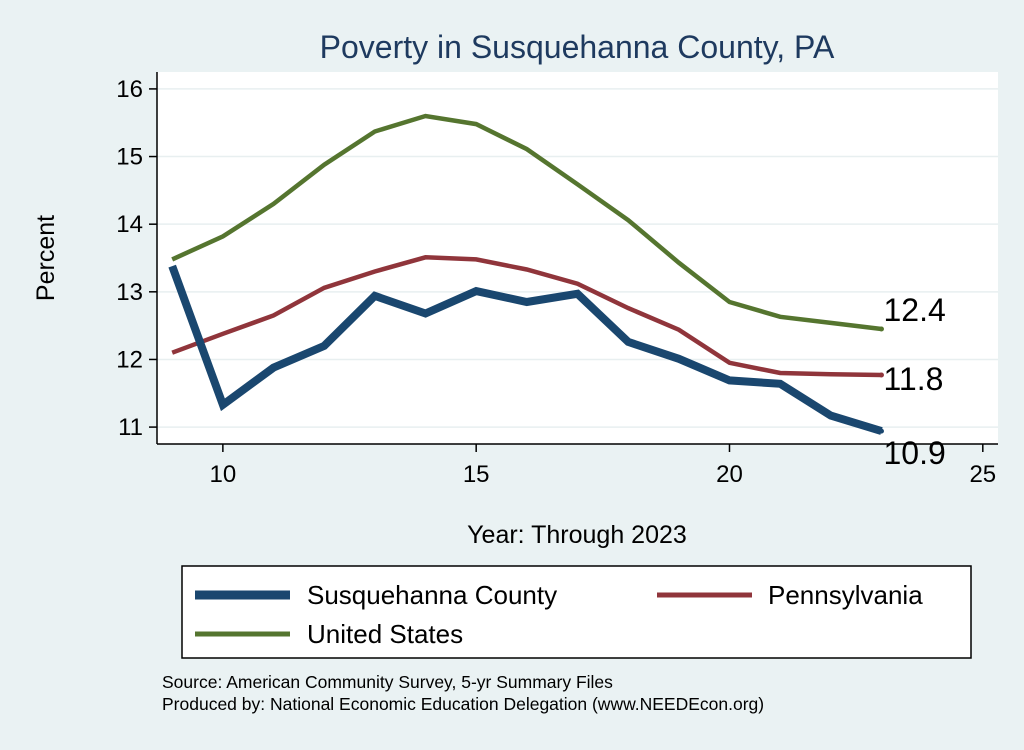  Describe the element at coordinates (914, 453) in the screenshot. I see `end-label-susquehanna-county: 10.9` at that location.